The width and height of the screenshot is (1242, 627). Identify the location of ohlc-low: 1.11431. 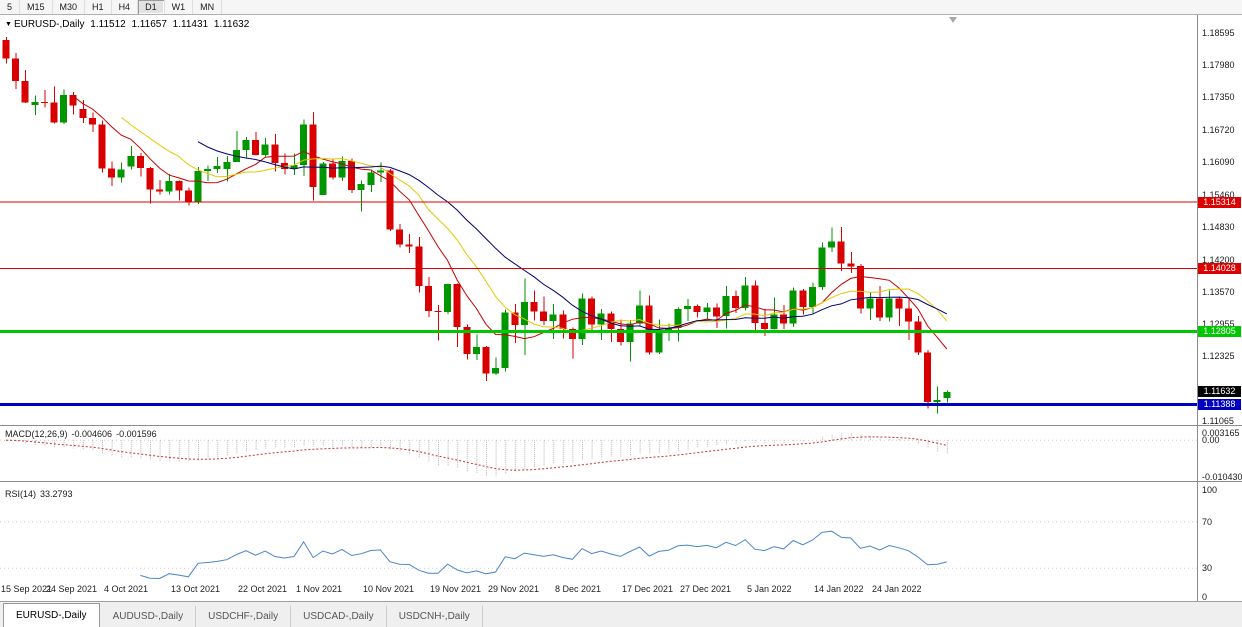
(190, 24).